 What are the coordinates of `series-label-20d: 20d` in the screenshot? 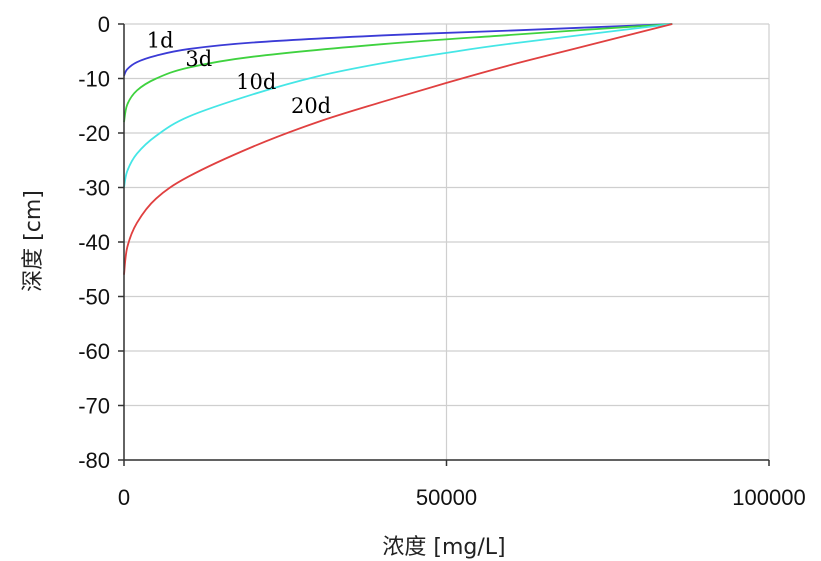 It's located at (311, 106).